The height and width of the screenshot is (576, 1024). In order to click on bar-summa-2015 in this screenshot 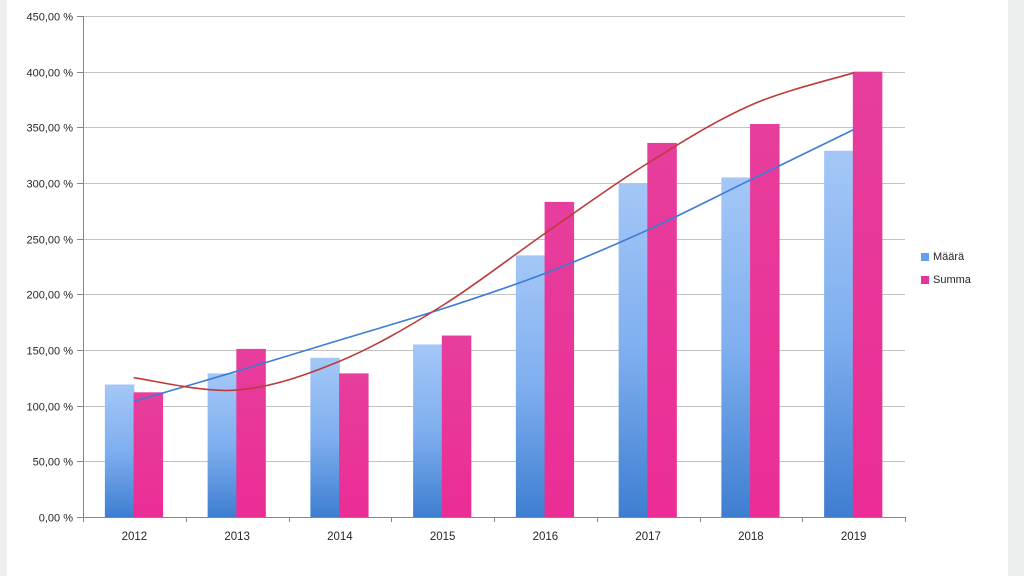, I will do `click(456, 426)`.